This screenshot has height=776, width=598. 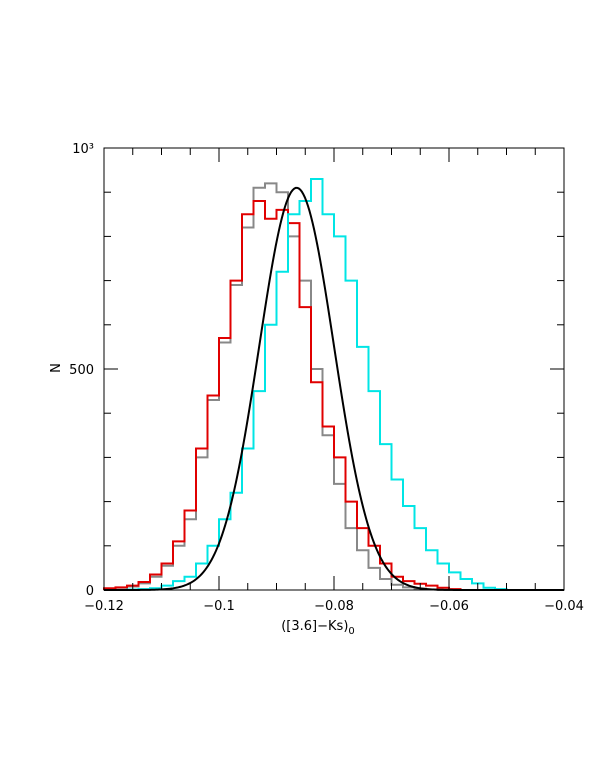 I want to click on y-tick-label: 10³, so click(x=83, y=149).